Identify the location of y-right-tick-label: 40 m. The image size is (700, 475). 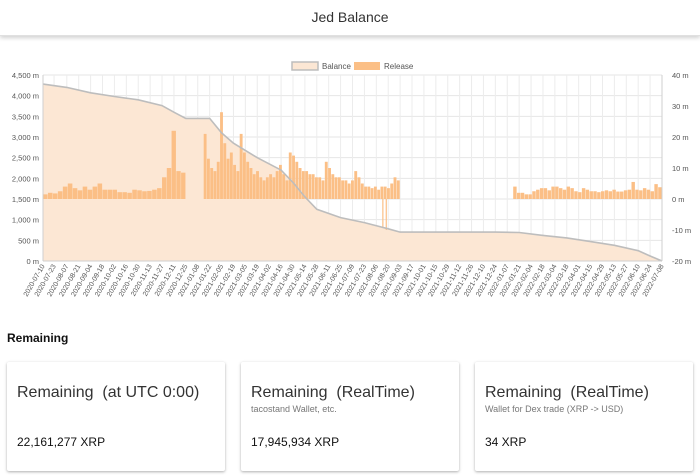
(680, 75).